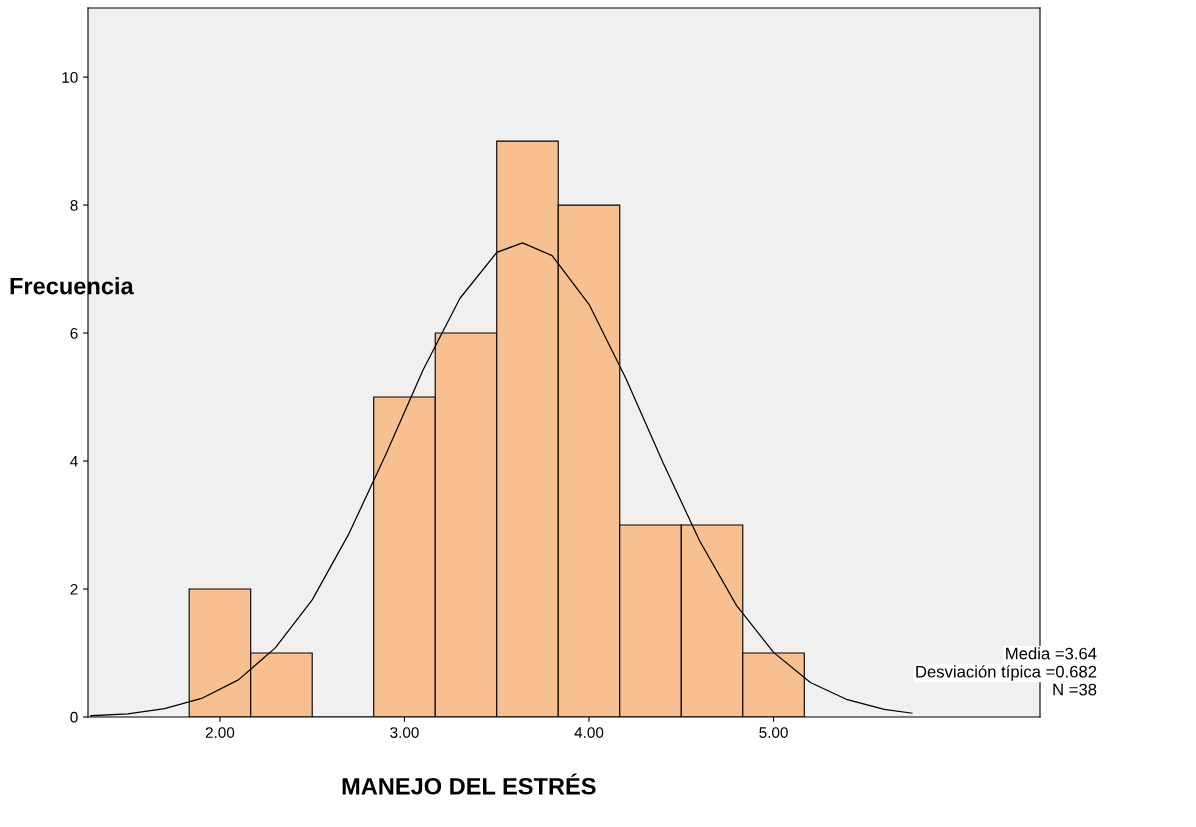  I want to click on y-tick-label: 4, so click(74, 461).